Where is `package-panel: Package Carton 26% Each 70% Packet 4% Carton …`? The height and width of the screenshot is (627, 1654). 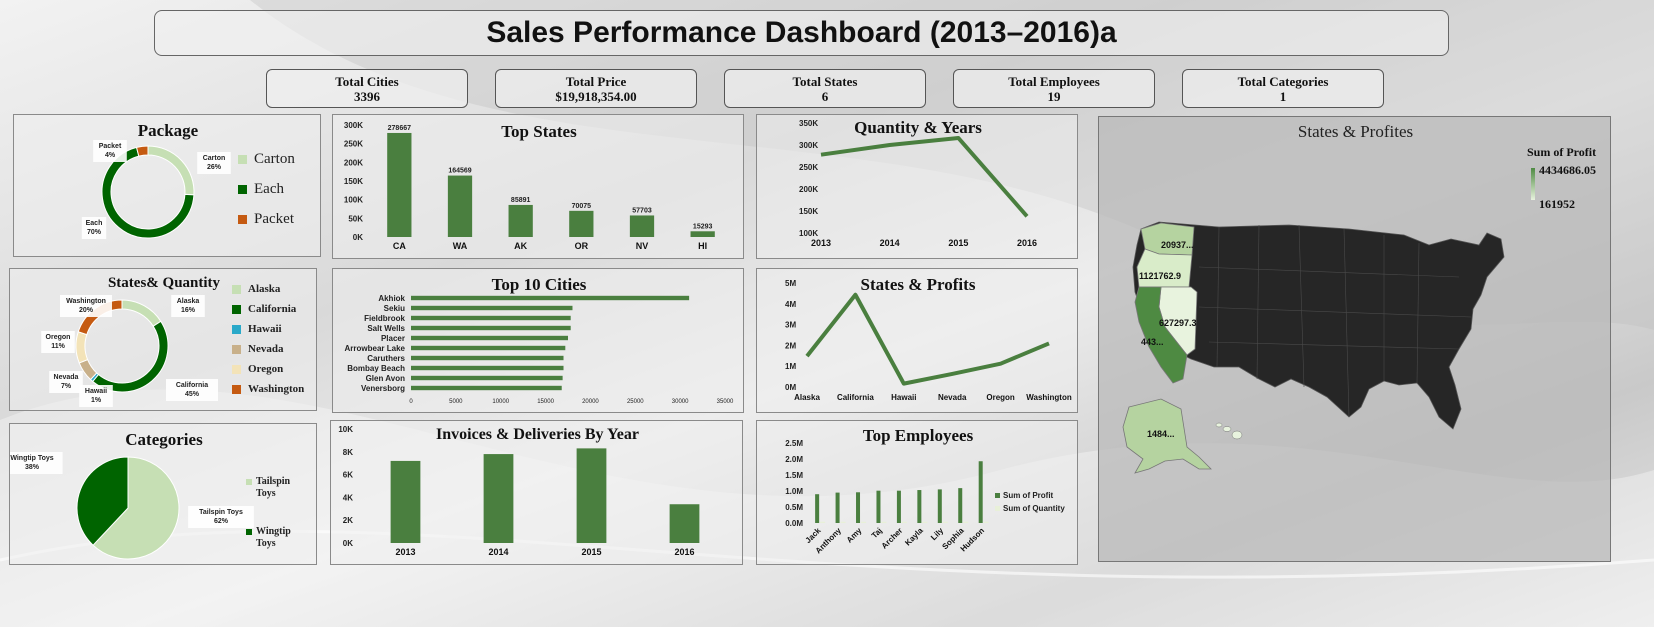
package-panel: Package Carton 26% Each 70% Packet 4% Carton … is located at coordinates (167, 185).